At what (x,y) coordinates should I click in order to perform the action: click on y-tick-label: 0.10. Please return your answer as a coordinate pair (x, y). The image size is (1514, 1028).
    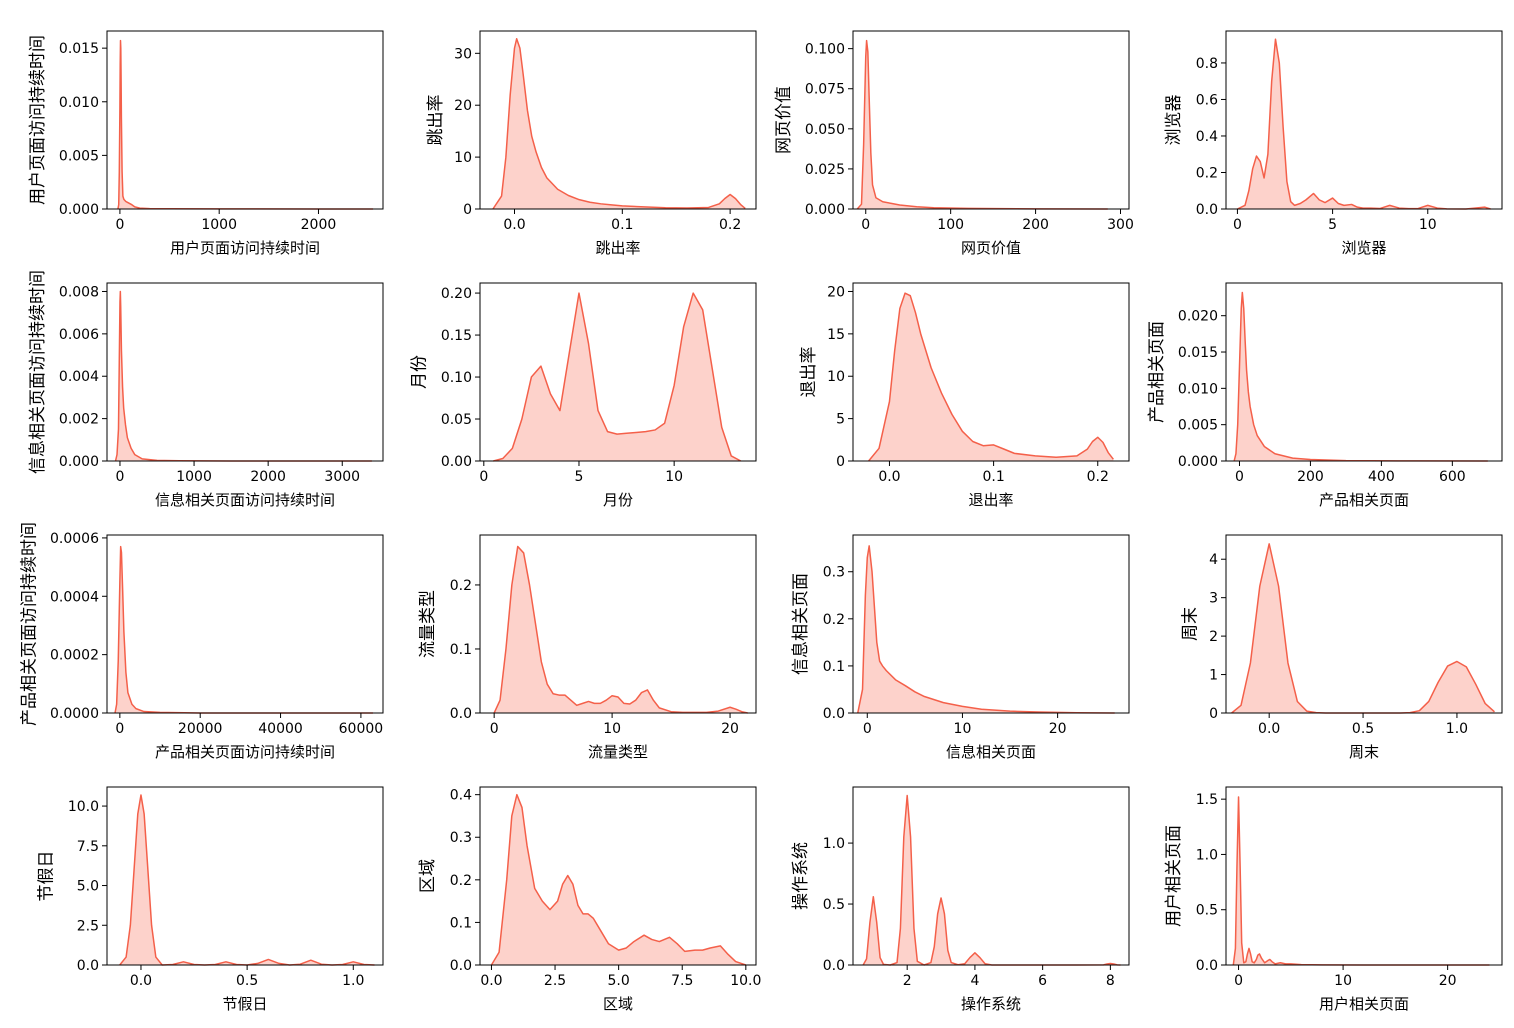
    Looking at the image, I should click on (456, 378).